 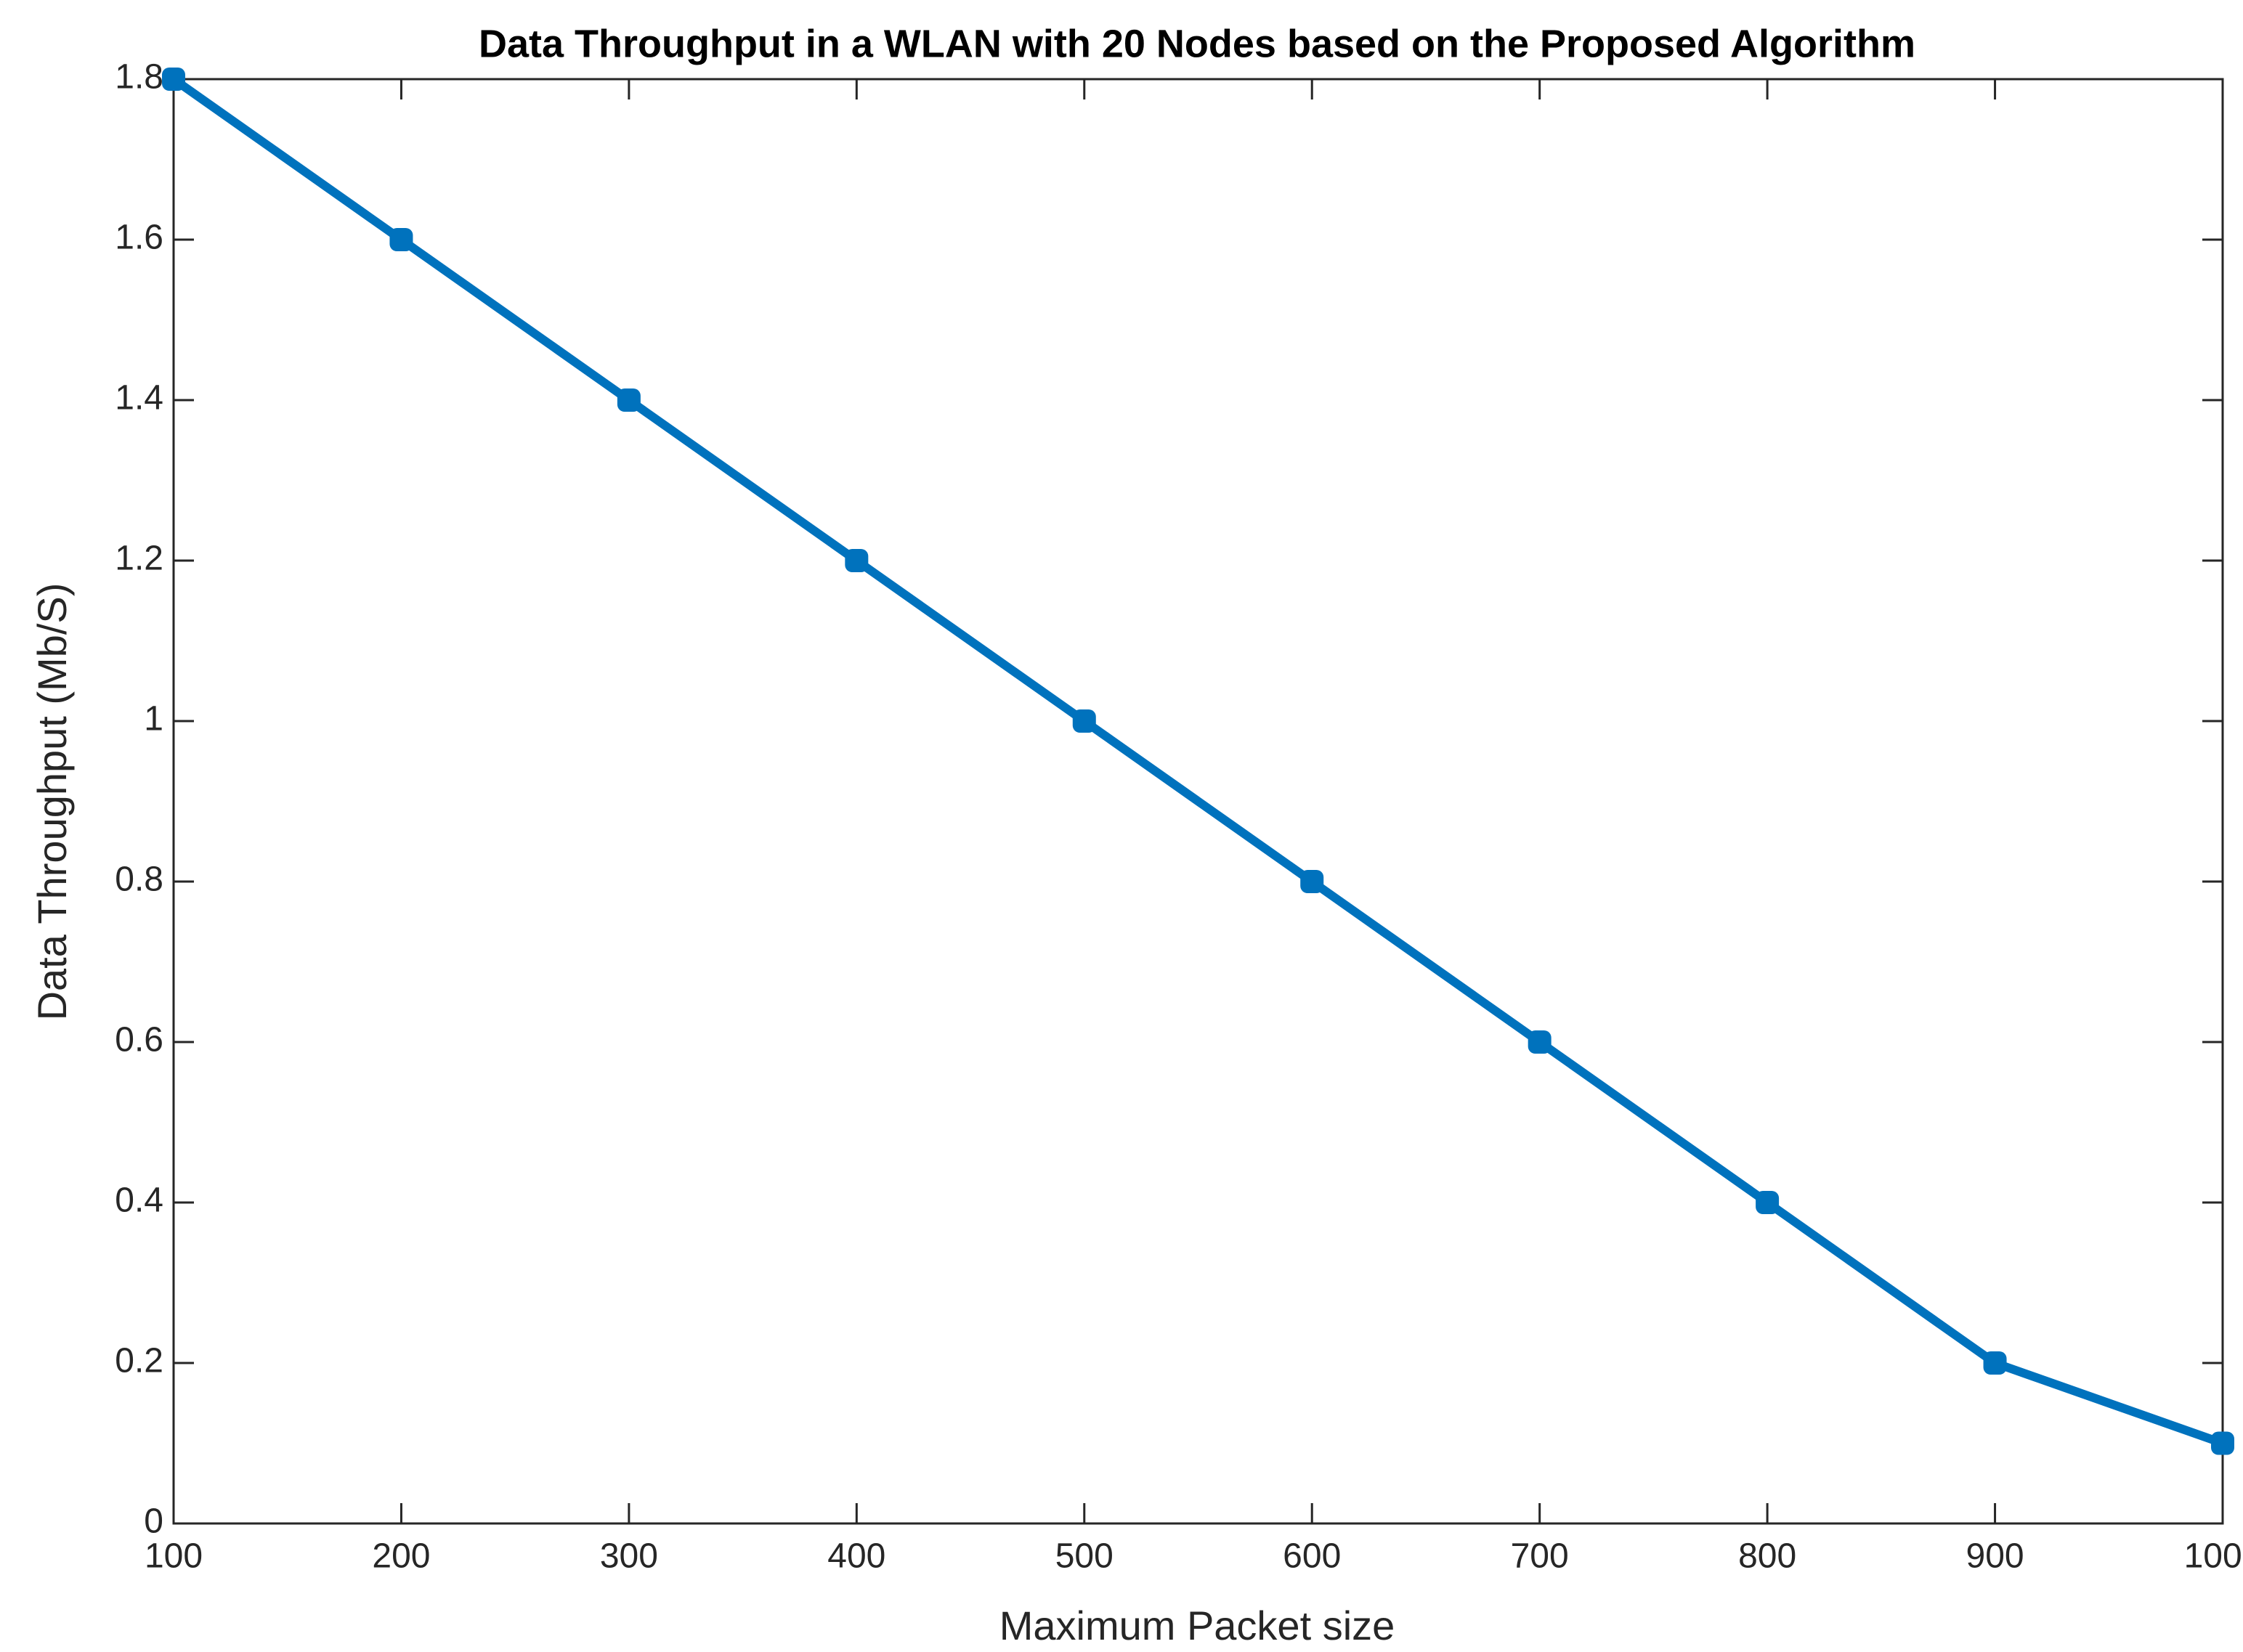 I want to click on y-tick-label: 0.2, so click(x=139, y=1361).